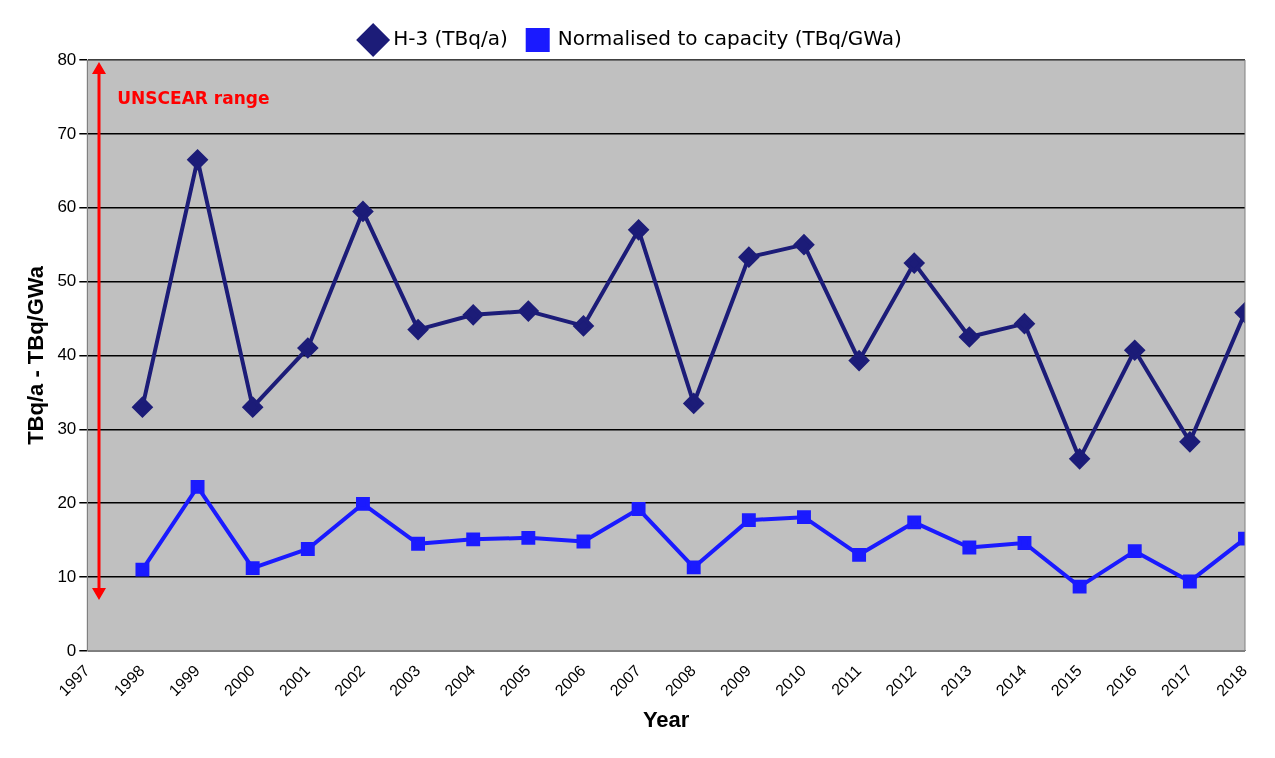 Image resolution: width=1275 pixels, height=758 pixels. What do you see at coordinates (67, 355) in the screenshot?
I see `y-tick-label: 40` at bounding box center [67, 355].